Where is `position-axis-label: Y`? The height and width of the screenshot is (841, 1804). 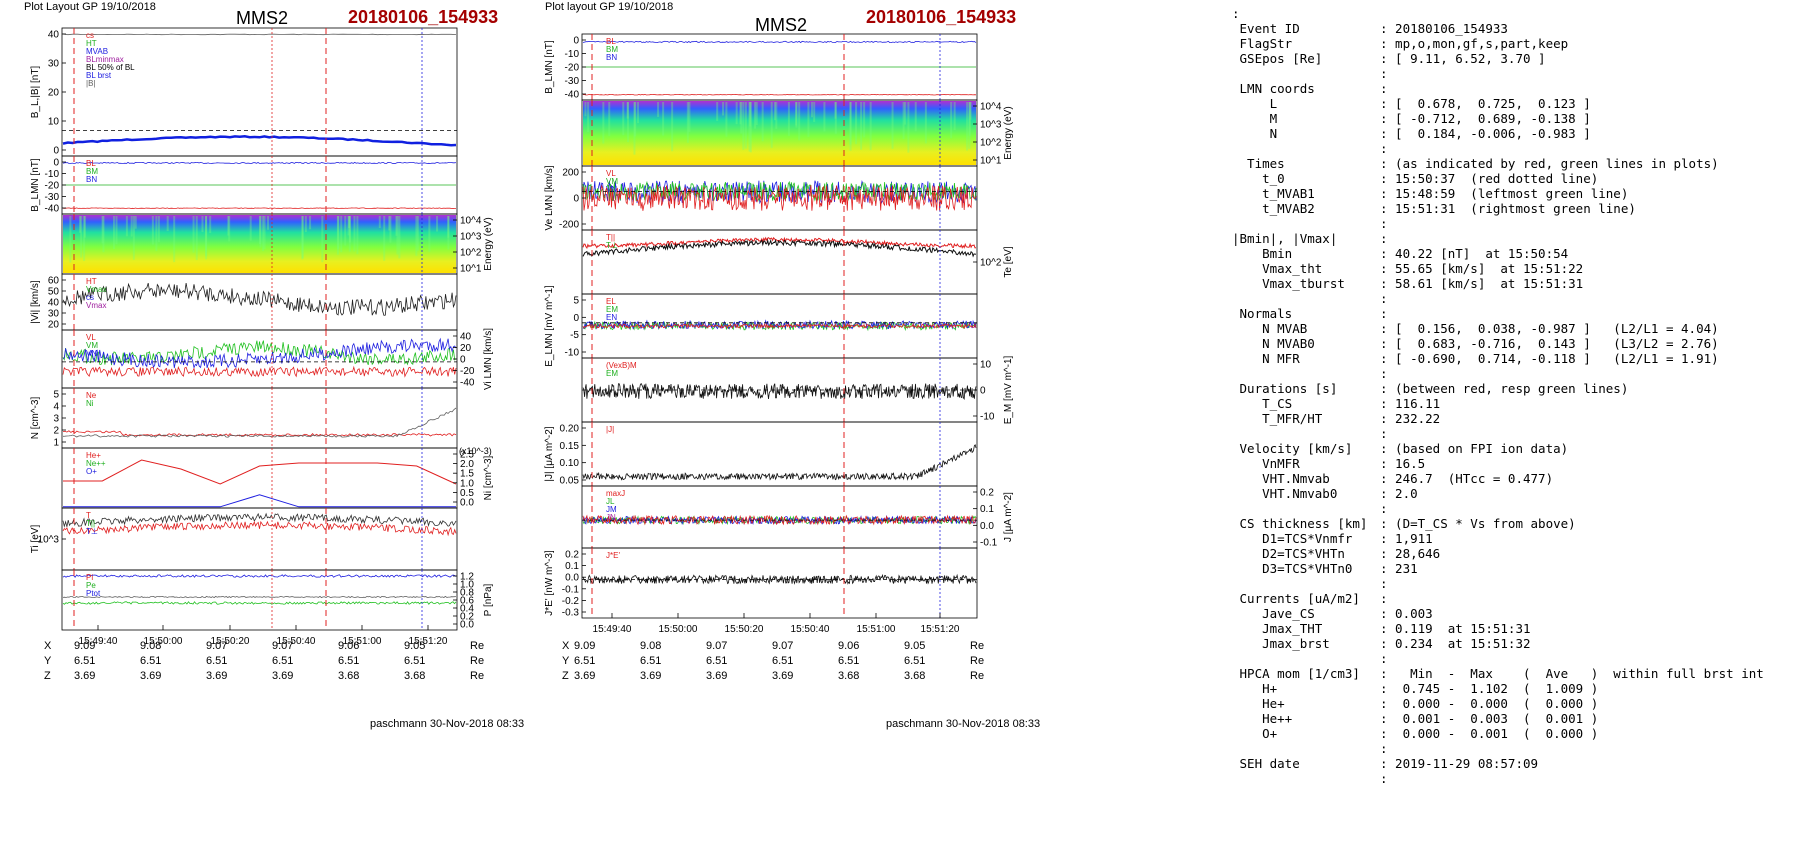
position-axis-label: Y is located at coordinates (566, 661).